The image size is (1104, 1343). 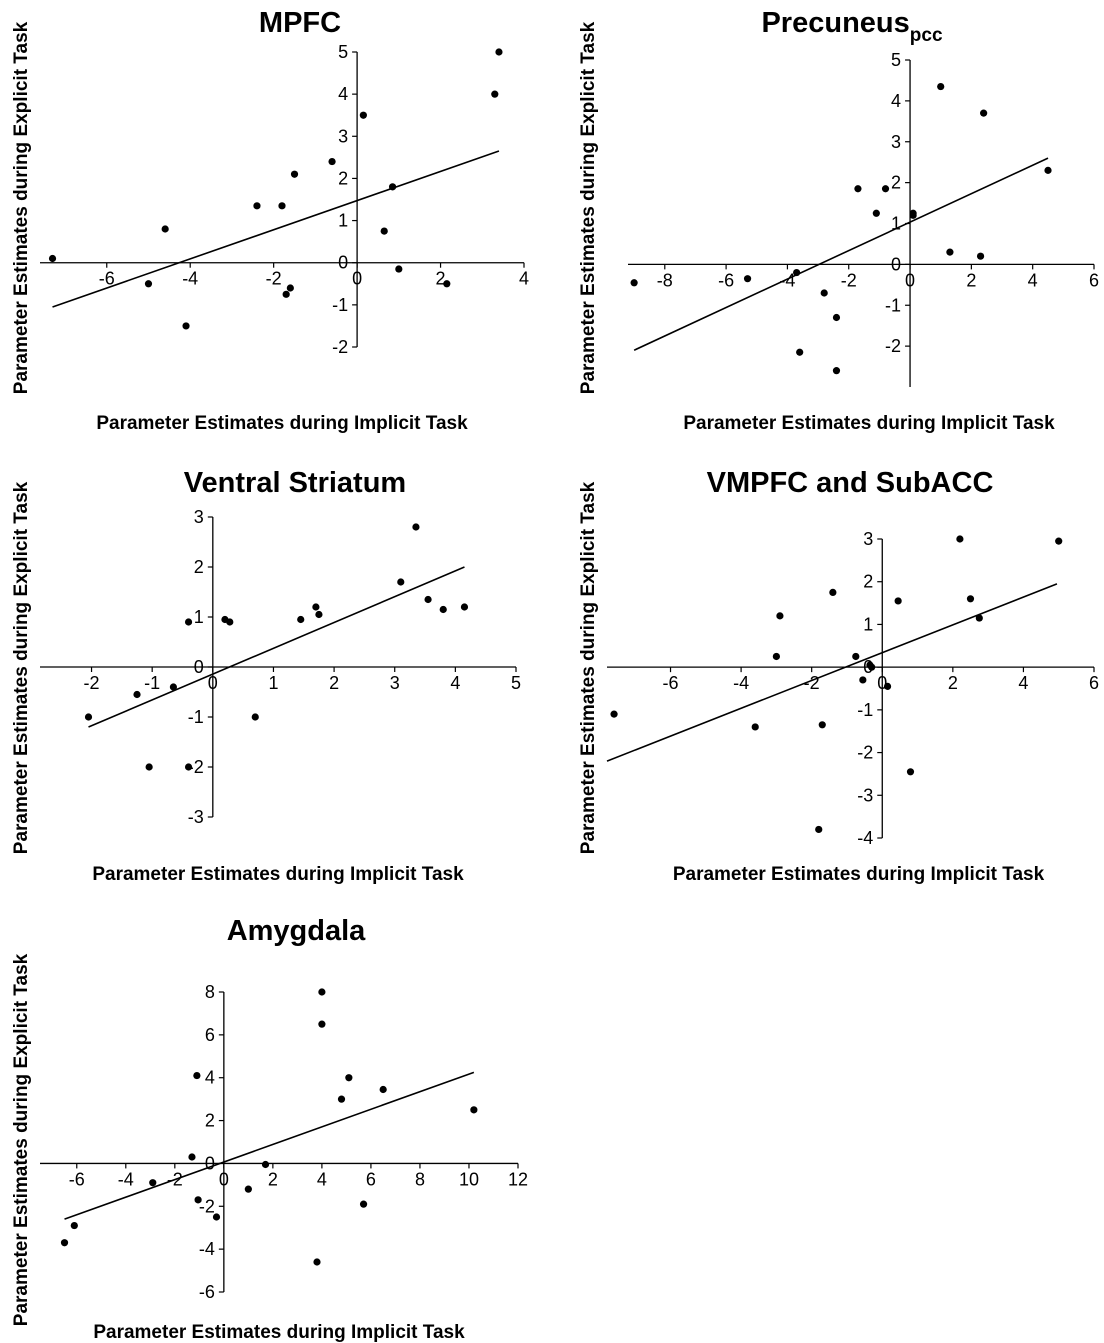 What do you see at coordinates (207, 1292) in the screenshot?
I see `y-tick-label: -6` at bounding box center [207, 1292].